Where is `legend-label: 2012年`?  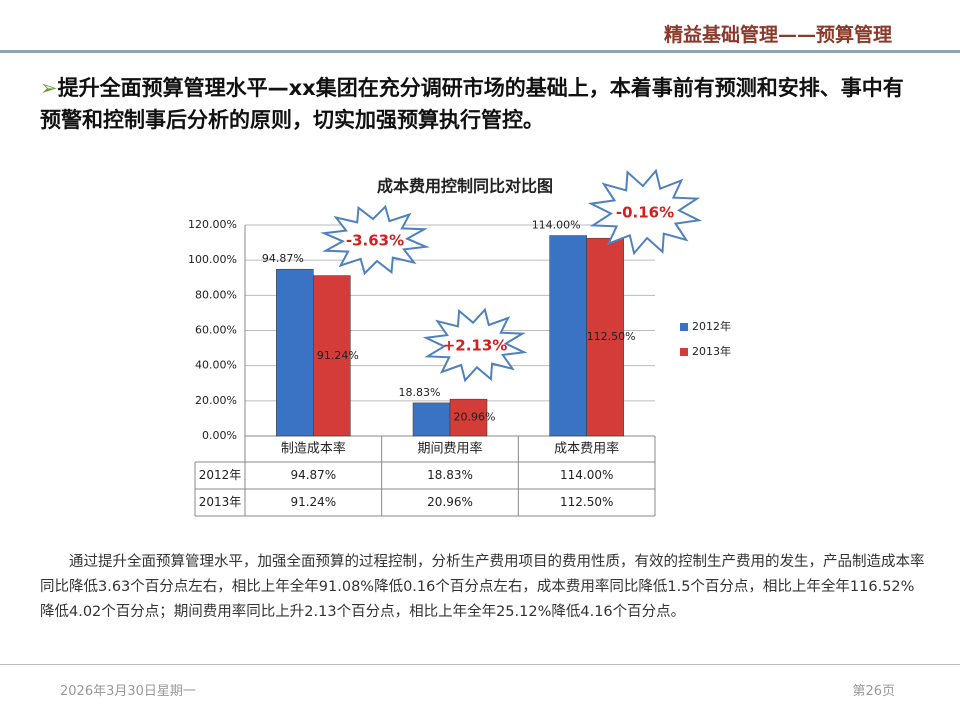 legend-label: 2012年 is located at coordinates (711, 326).